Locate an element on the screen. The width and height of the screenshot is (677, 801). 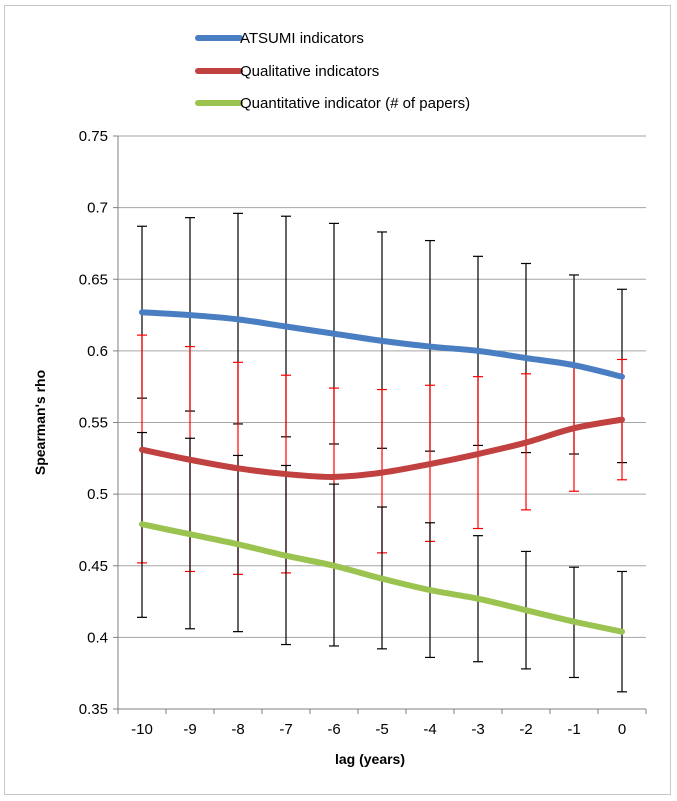
legend-item-atsumi-label: ATSUMI indicators is located at coordinates (302, 38).